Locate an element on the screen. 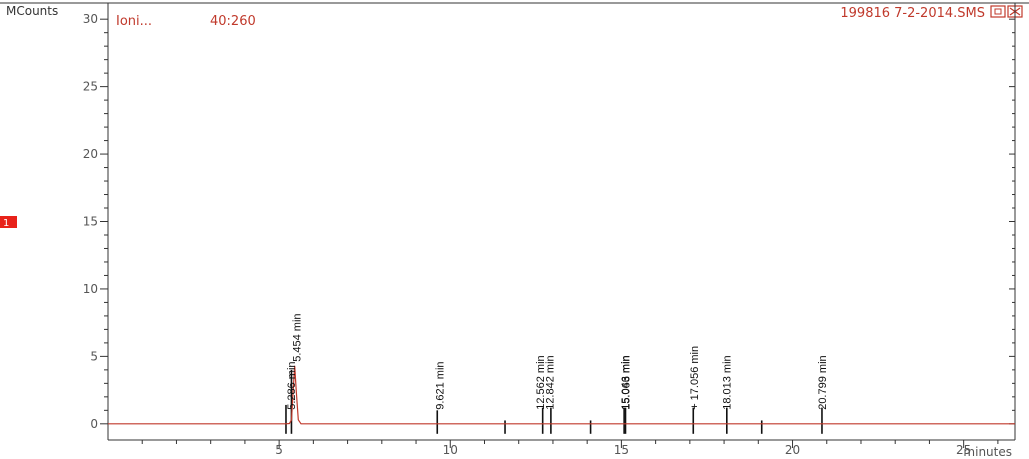 This screenshot has width=1029, height=459. peak-label: 5.286 min is located at coordinates (292, 385).